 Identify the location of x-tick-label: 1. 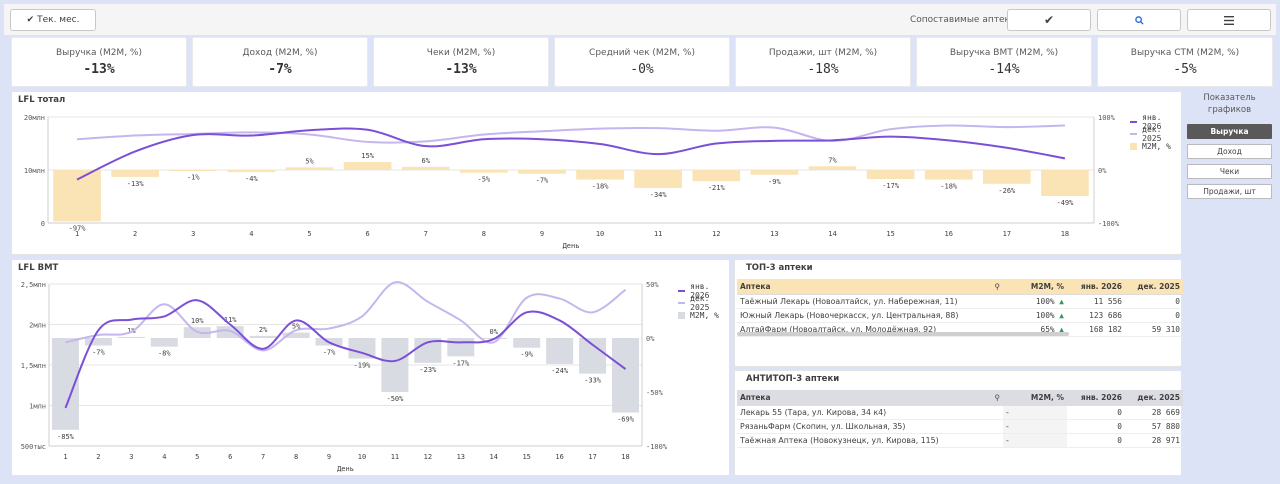
(65, 457).